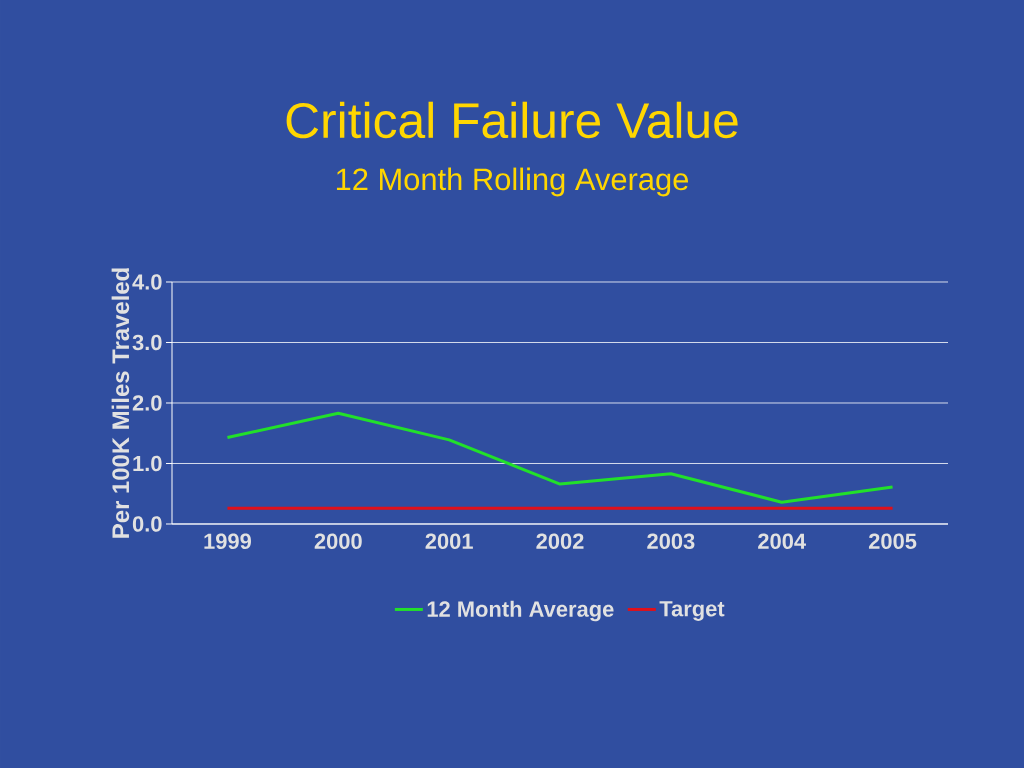 This screenshot has width=1024, height=768. What do you see at coordinates (512, 182) in the screenshot?
I see `chart-subtitle: 12 Month Rolling Average` at bounding box center [512, 182].